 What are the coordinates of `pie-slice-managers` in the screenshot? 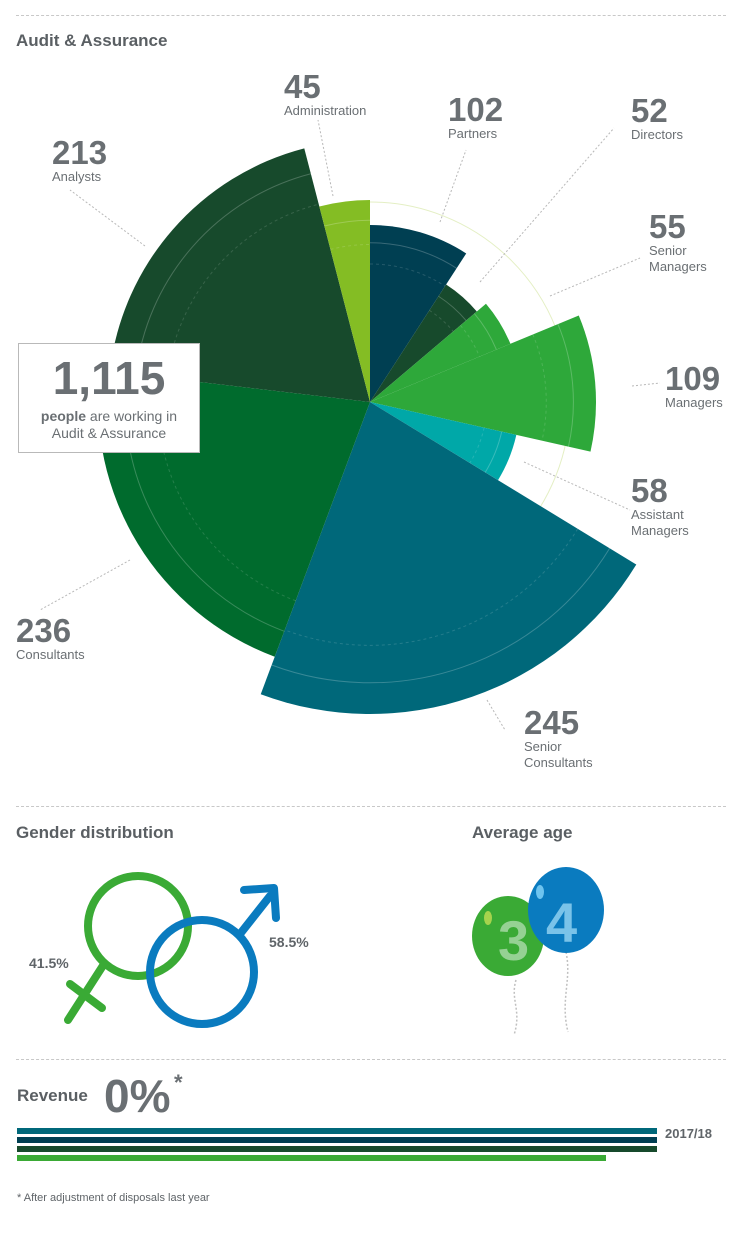 It's located at (483, 383).